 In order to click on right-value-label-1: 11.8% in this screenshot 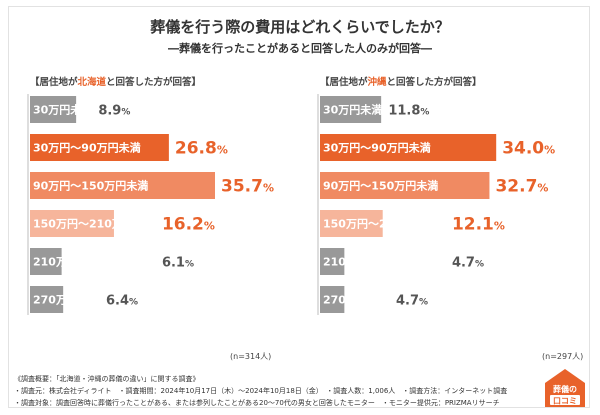, I will do `click(408, 111)`.